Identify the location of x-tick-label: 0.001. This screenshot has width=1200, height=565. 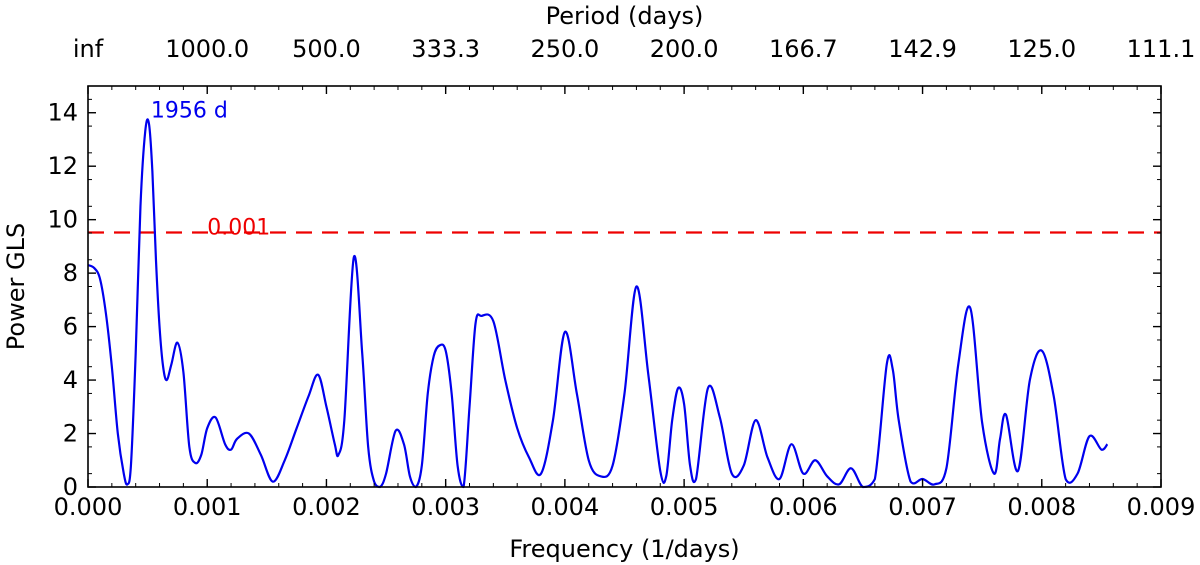
(207, 507).